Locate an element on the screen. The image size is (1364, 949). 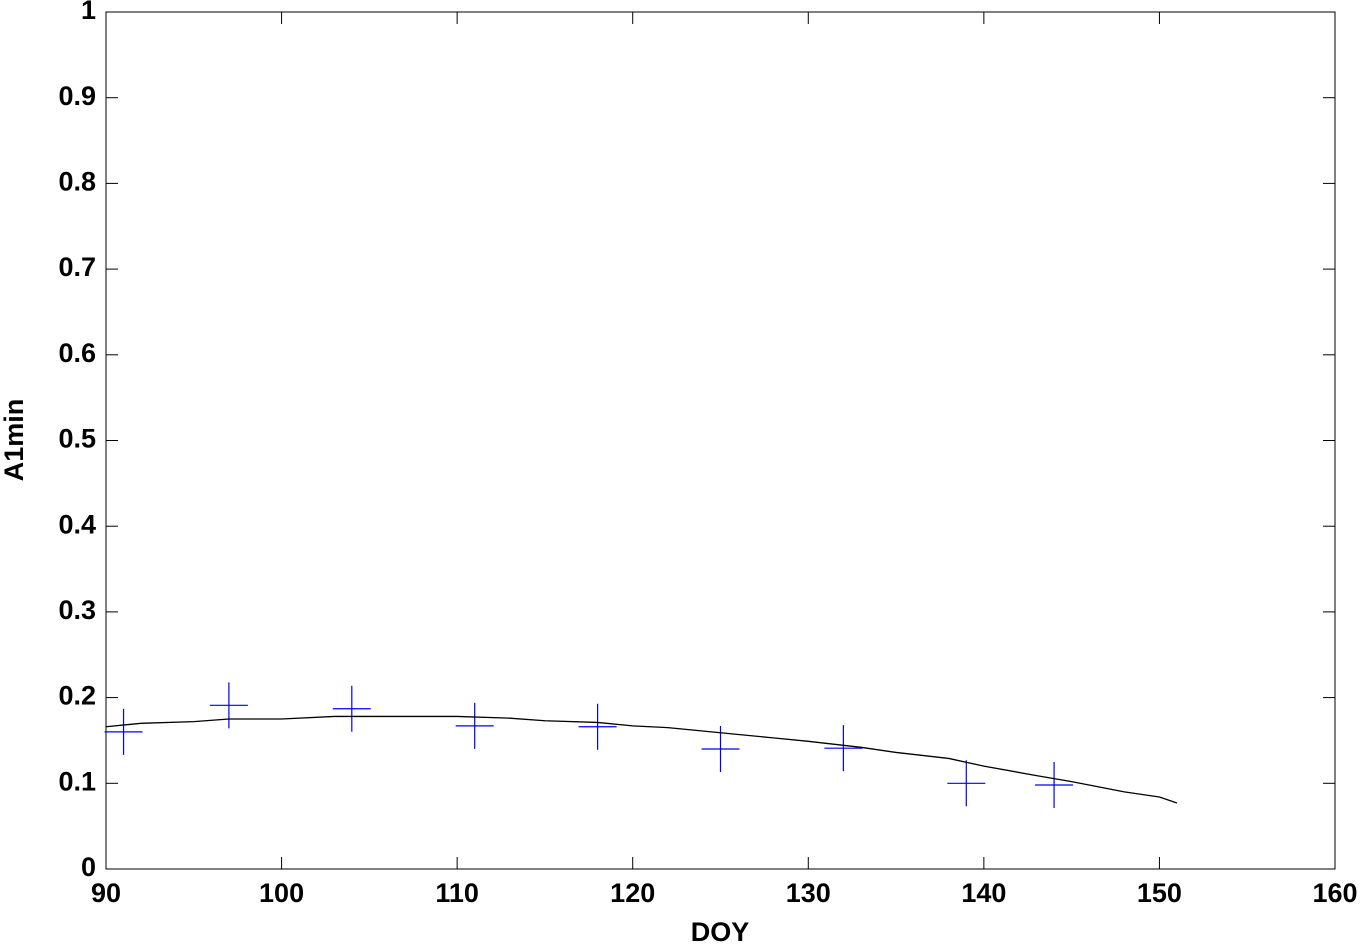
x-tick-label: 100 is located at coordinates (281, 893).